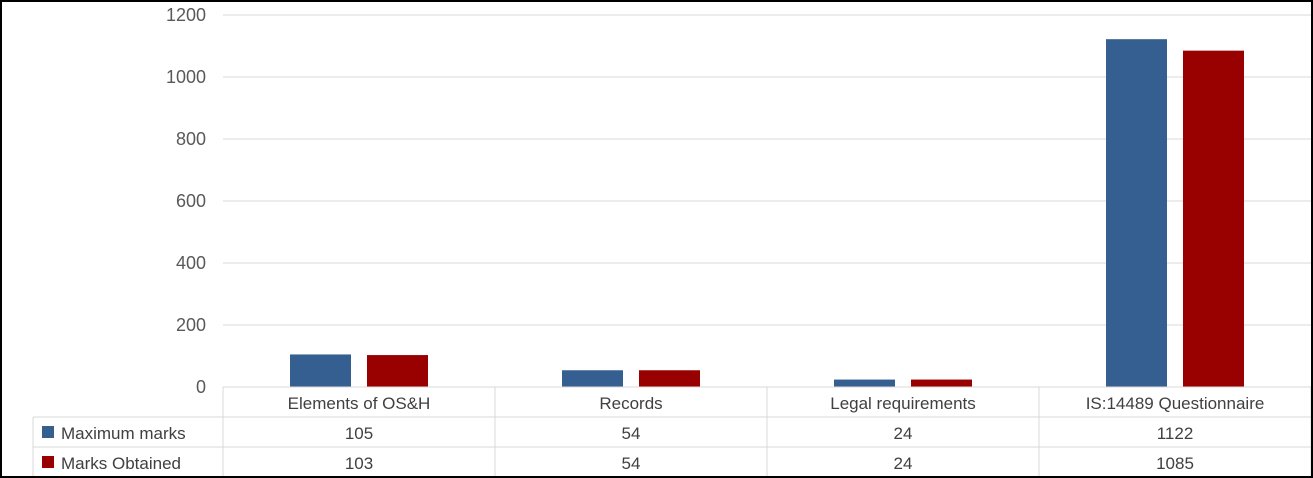 This screenshot has width=1313, height=478. Describe the element at coordinates (359, 463) in the screenshot. I see `table-cell-value: 103` at that location.